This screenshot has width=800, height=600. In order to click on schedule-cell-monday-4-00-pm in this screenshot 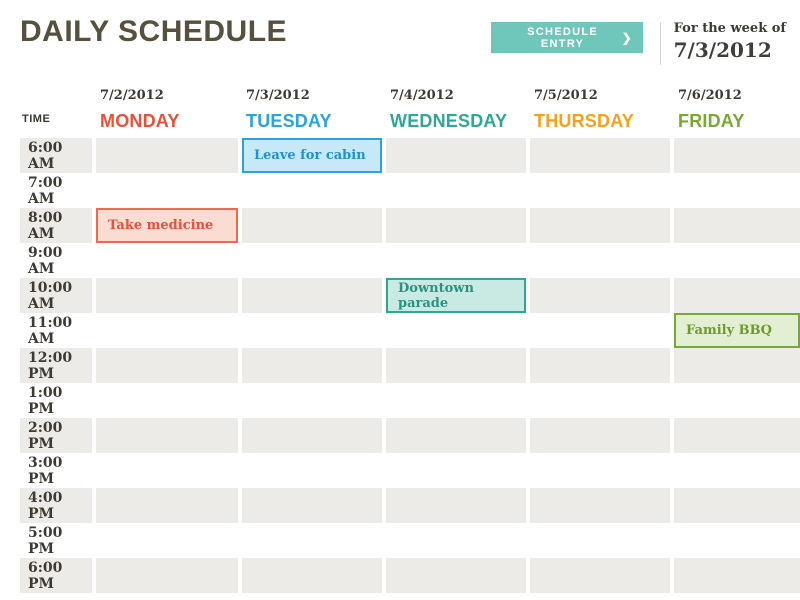, I will do `click(167, 505)`.